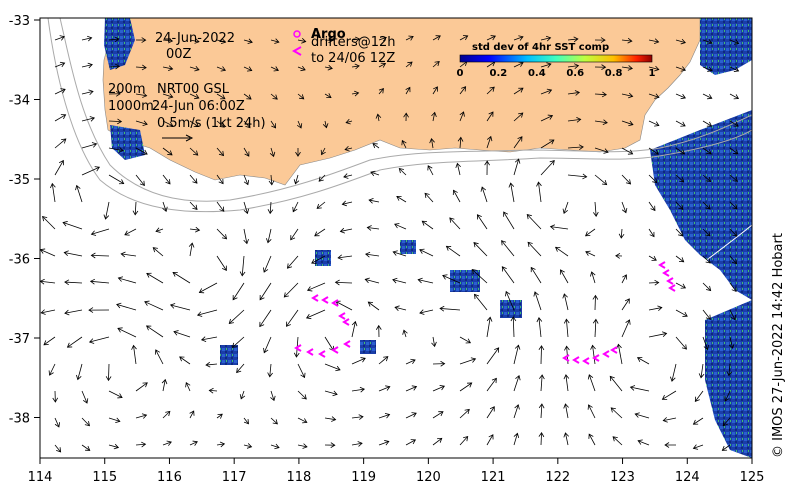 The image size is (791, 492). I want to click on credit-label: © IMOS 27-Jun-2022 14:42 Hobart, so click(778, 345).